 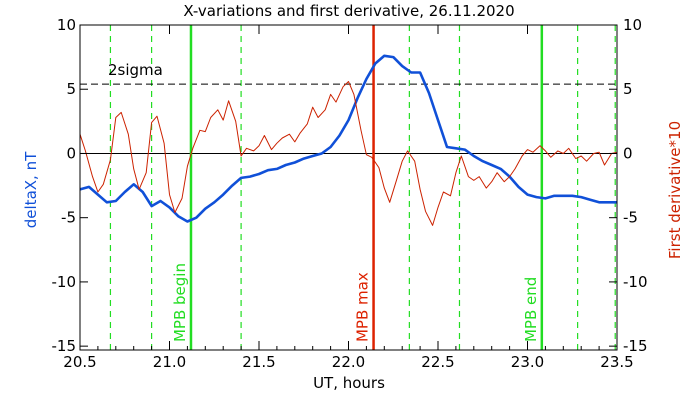 I want to click on y-axis-label-right: First derivative*10, so click(x=675, y=190).